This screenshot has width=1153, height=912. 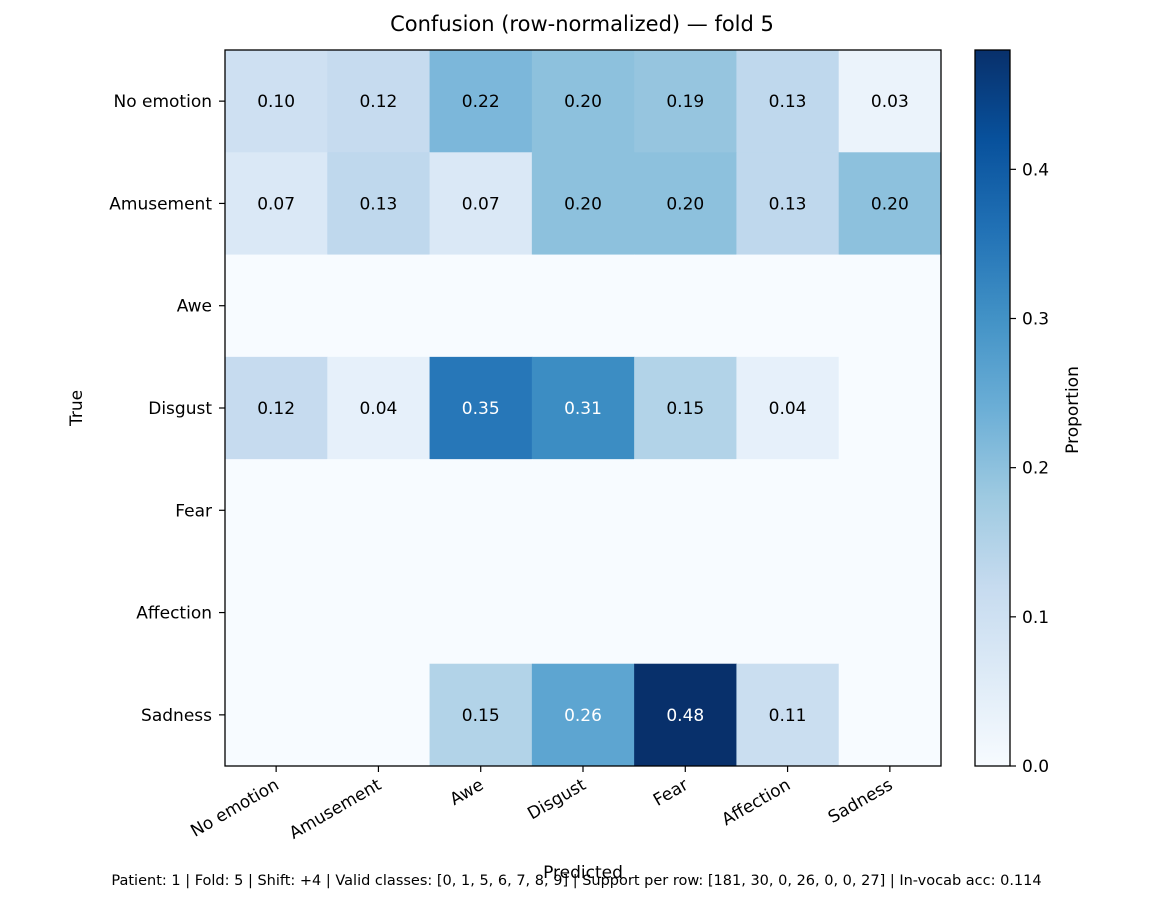 I want to click on y-tick-label: Amusement, so click(x=160, y=204).